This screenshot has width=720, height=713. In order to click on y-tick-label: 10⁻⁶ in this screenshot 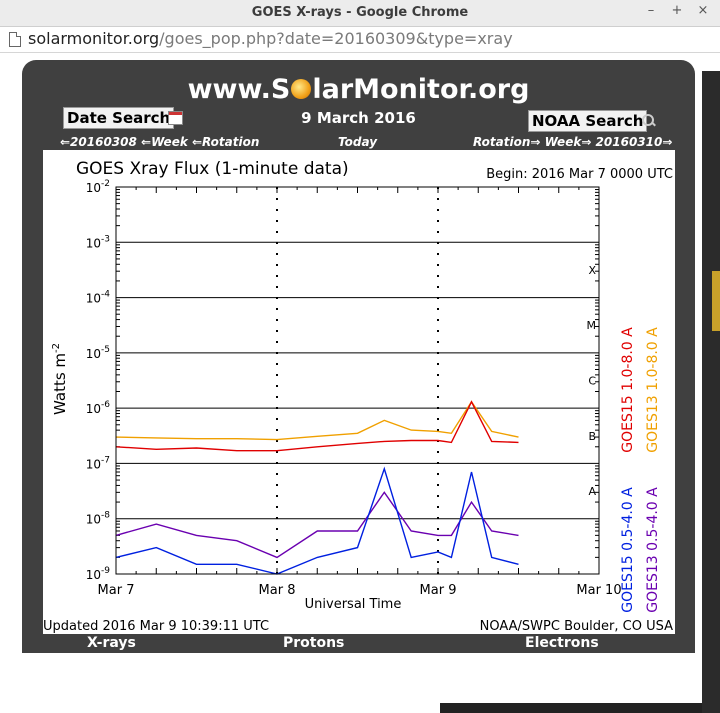, I will do `click(98, 408)`.